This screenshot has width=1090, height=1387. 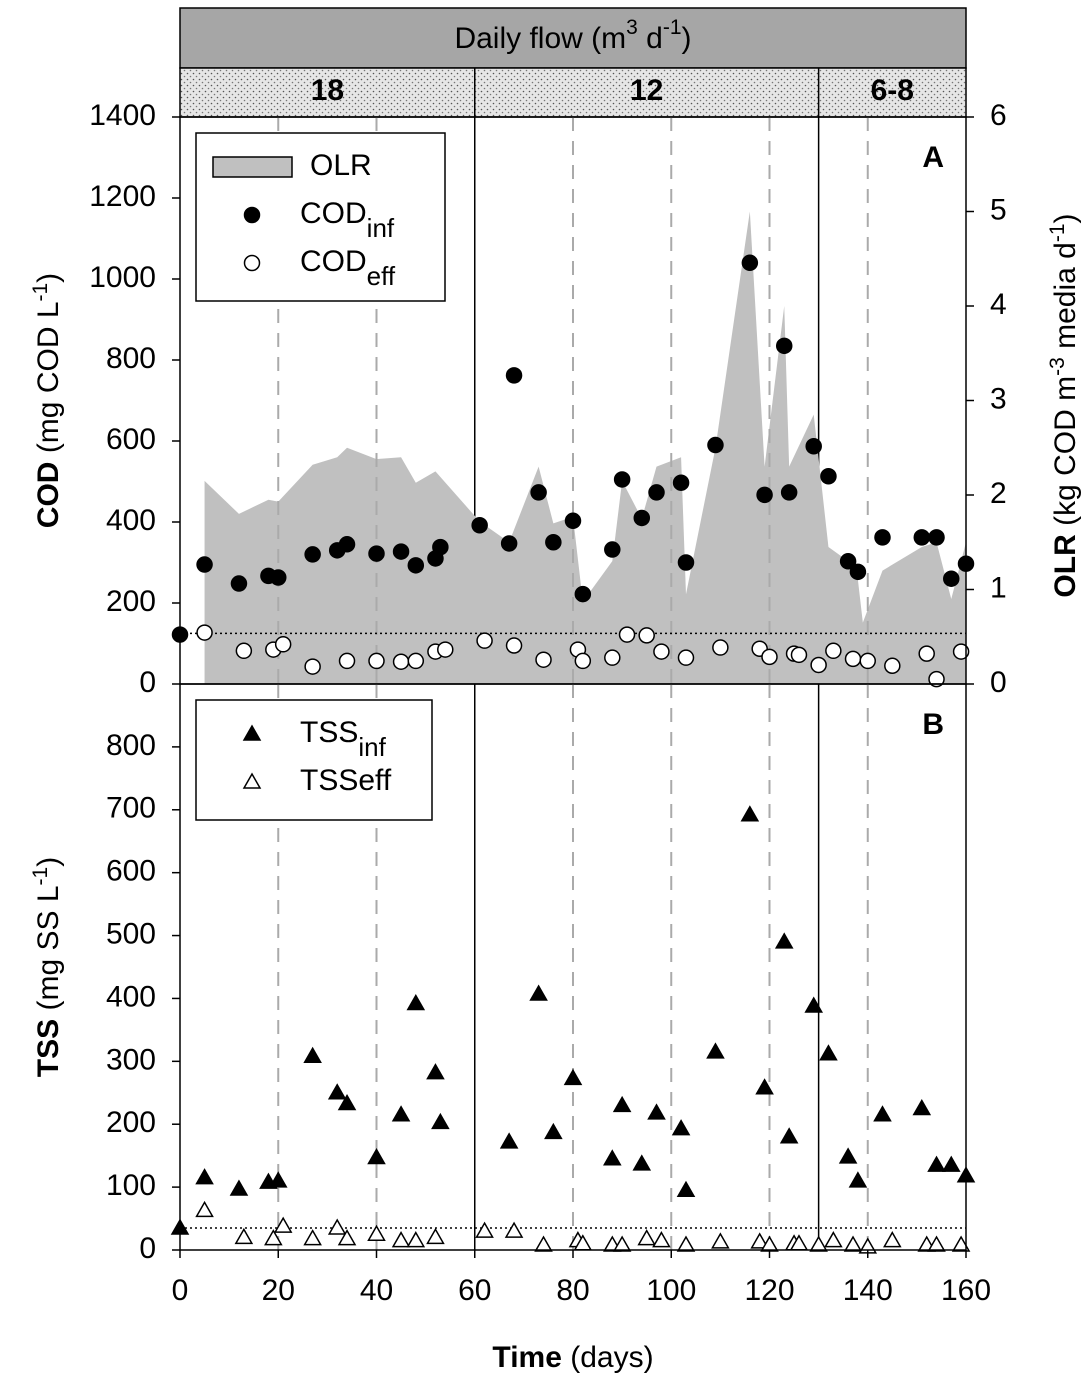 I want to click on y-axis-title: TSS (mg SS L-1), so click(x=47, y=967).